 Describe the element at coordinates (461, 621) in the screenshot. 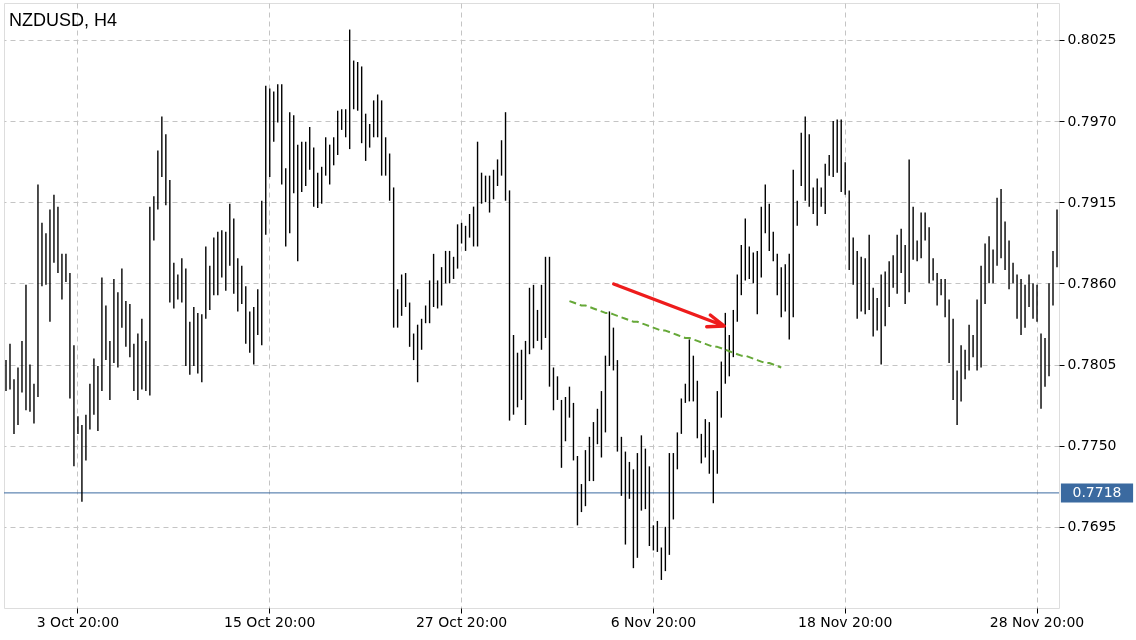

I see `x-tick-label: 27 Oct 20:00` at that location.